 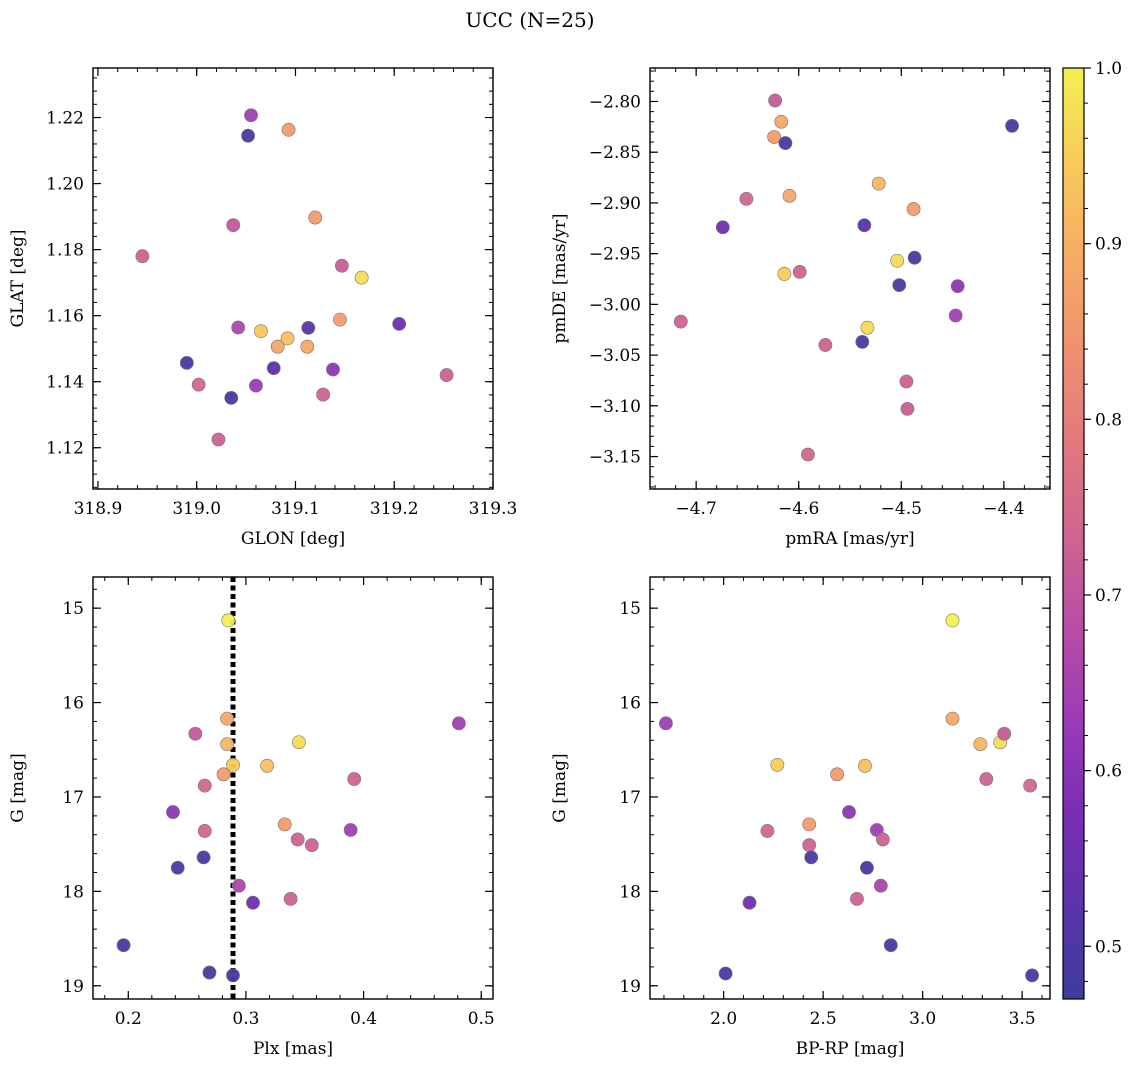 What do you see at coordinates (394, 509) in the screenshot?
I see `x-tick-label: 319.2` at bounding box center [394, 509].